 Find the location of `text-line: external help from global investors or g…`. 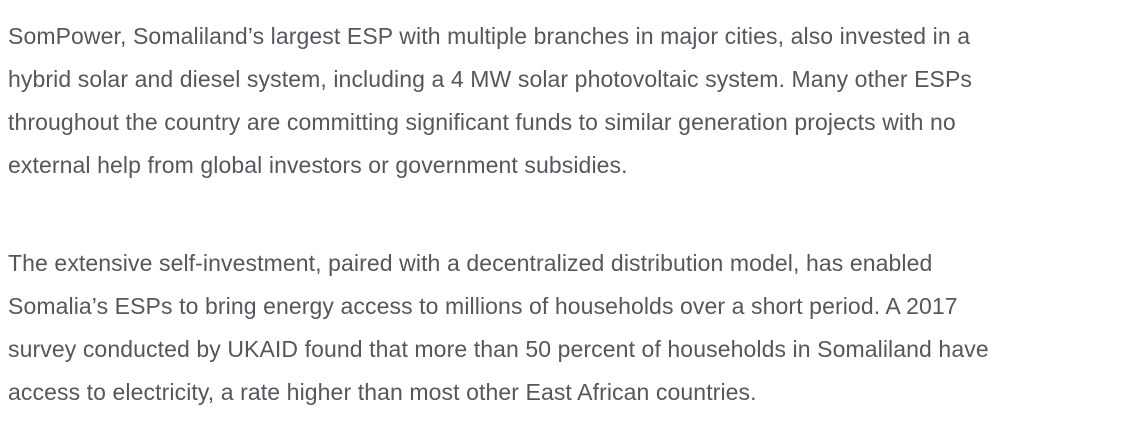

text-line: external help from global investors or g… is located at coordinates (318, 165).